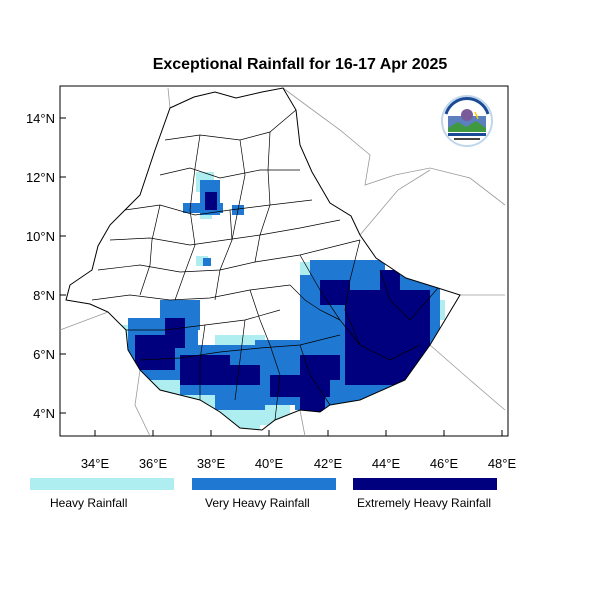 The image size is (600, 600). I want to click on x-axis-ticks, so click(298, 433).